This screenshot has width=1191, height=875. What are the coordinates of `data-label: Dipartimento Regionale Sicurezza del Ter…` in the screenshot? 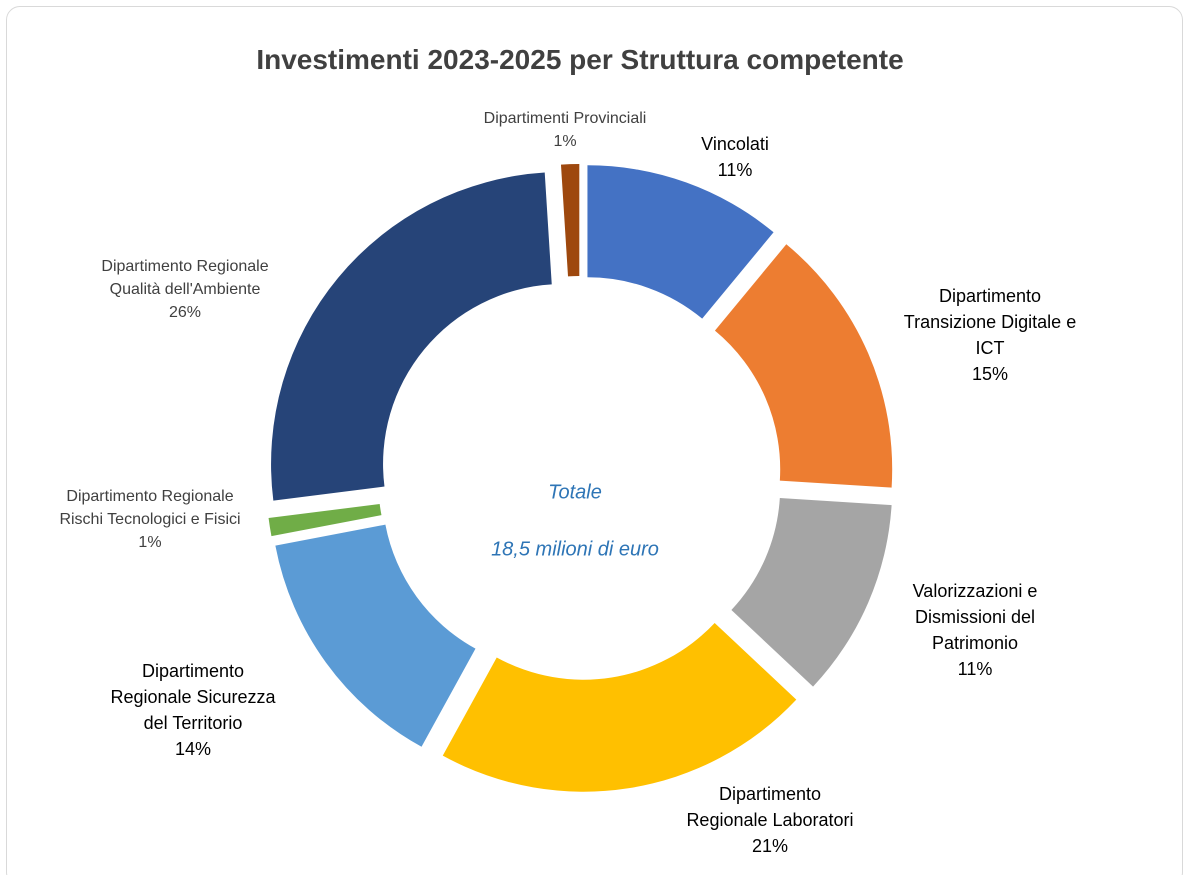 It's located at (192, 710).